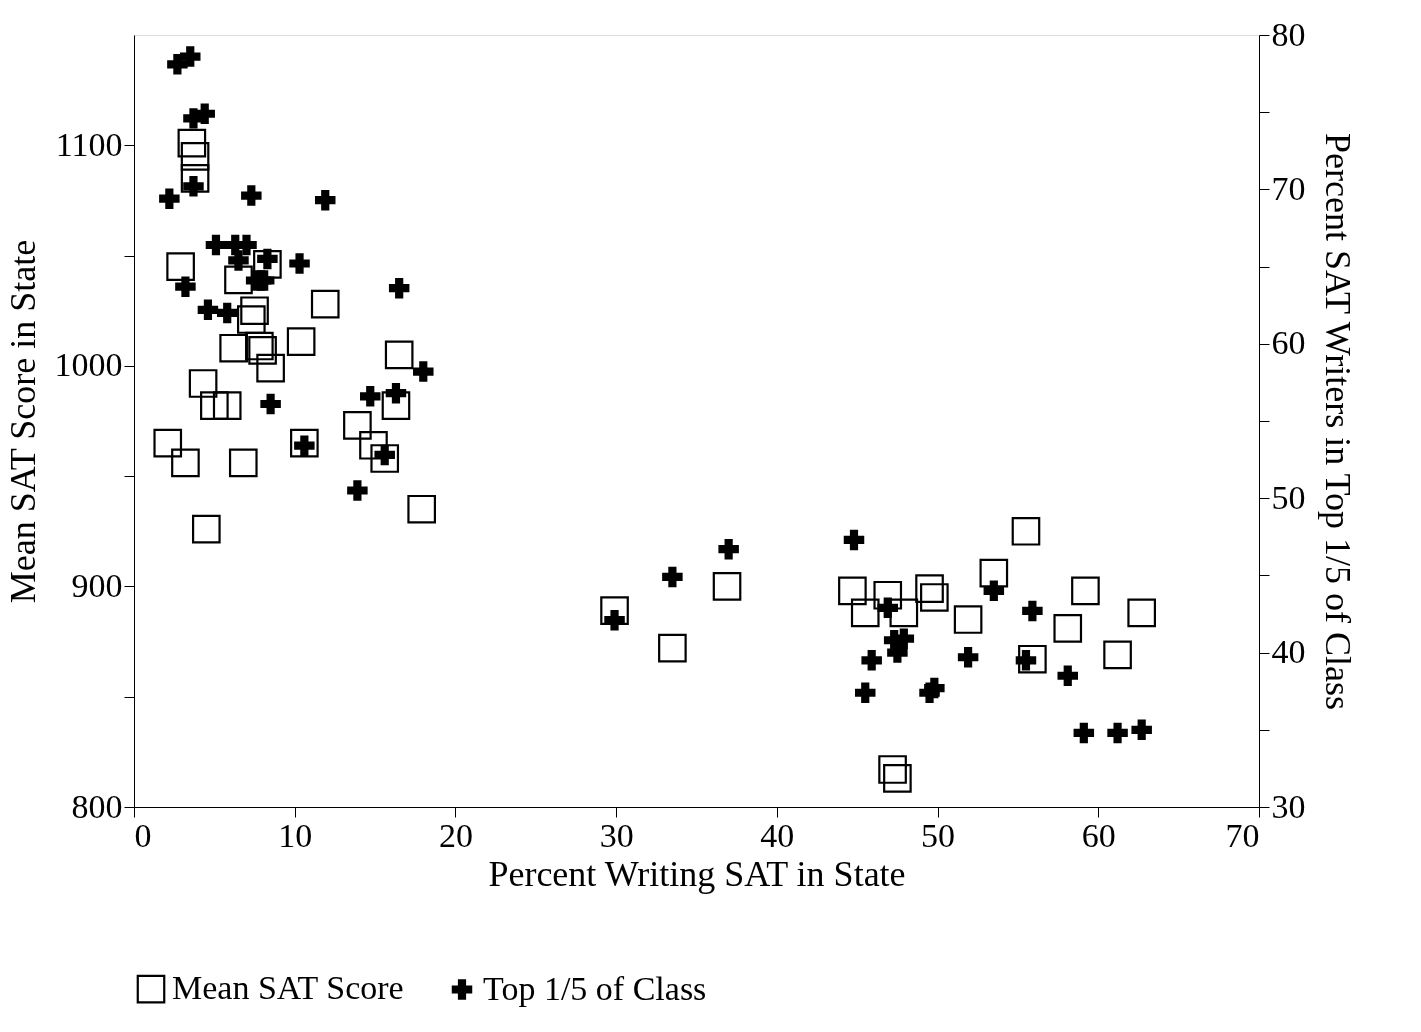 This screenshot has width=1421, height=1032. I want to click on y2-axis-title: Percent SAT Writers in Top 1/5 of Class, so click(1337, 421).